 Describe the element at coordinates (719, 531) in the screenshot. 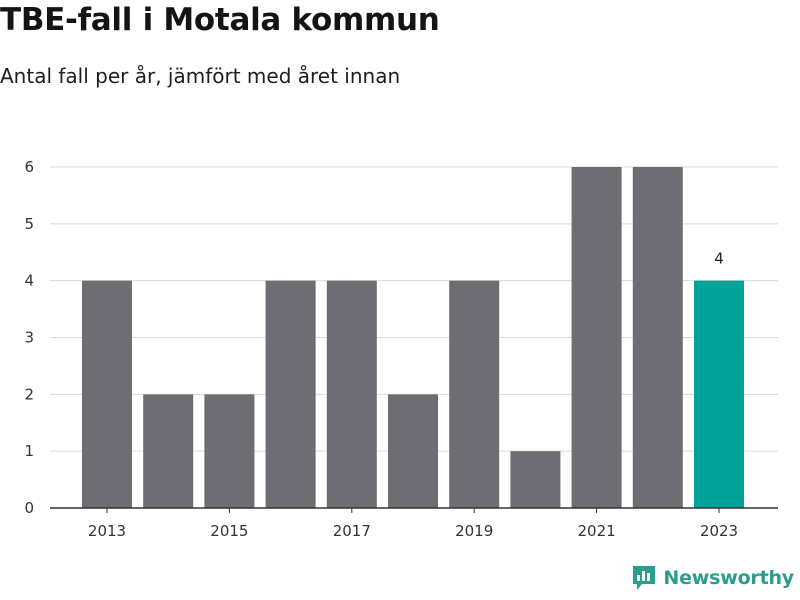

I see `x-tick-label: 2023` at that location.